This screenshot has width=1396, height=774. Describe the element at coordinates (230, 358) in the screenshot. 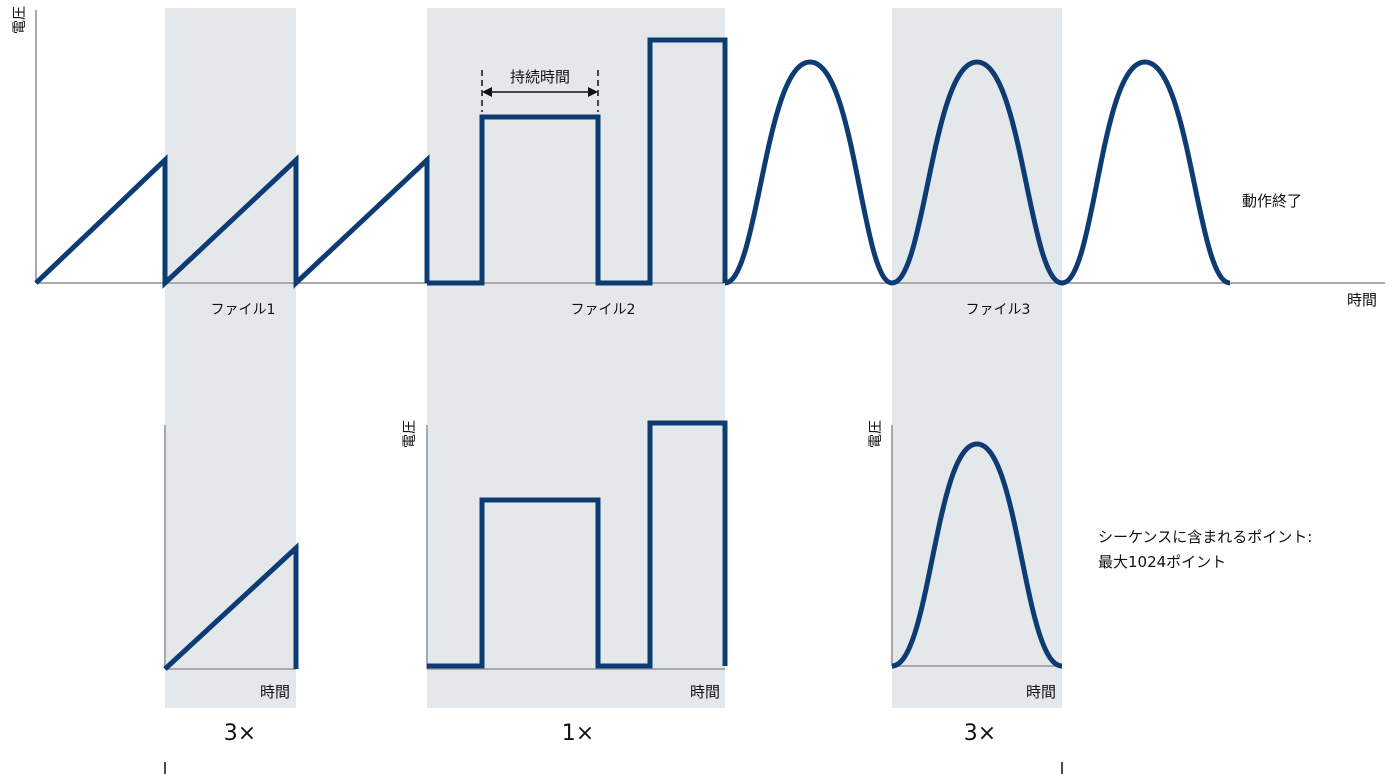

I see `file1-shade` at that location.